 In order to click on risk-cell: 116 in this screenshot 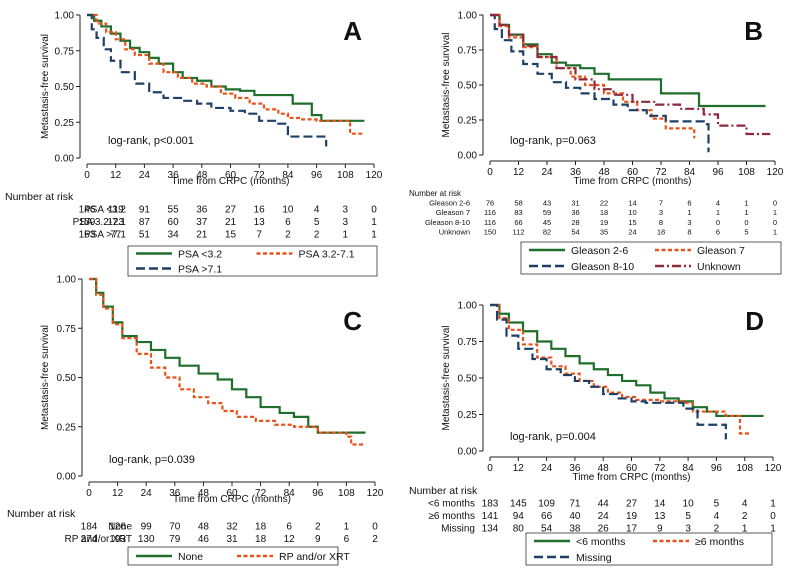, I will do `click(490, 222)`.